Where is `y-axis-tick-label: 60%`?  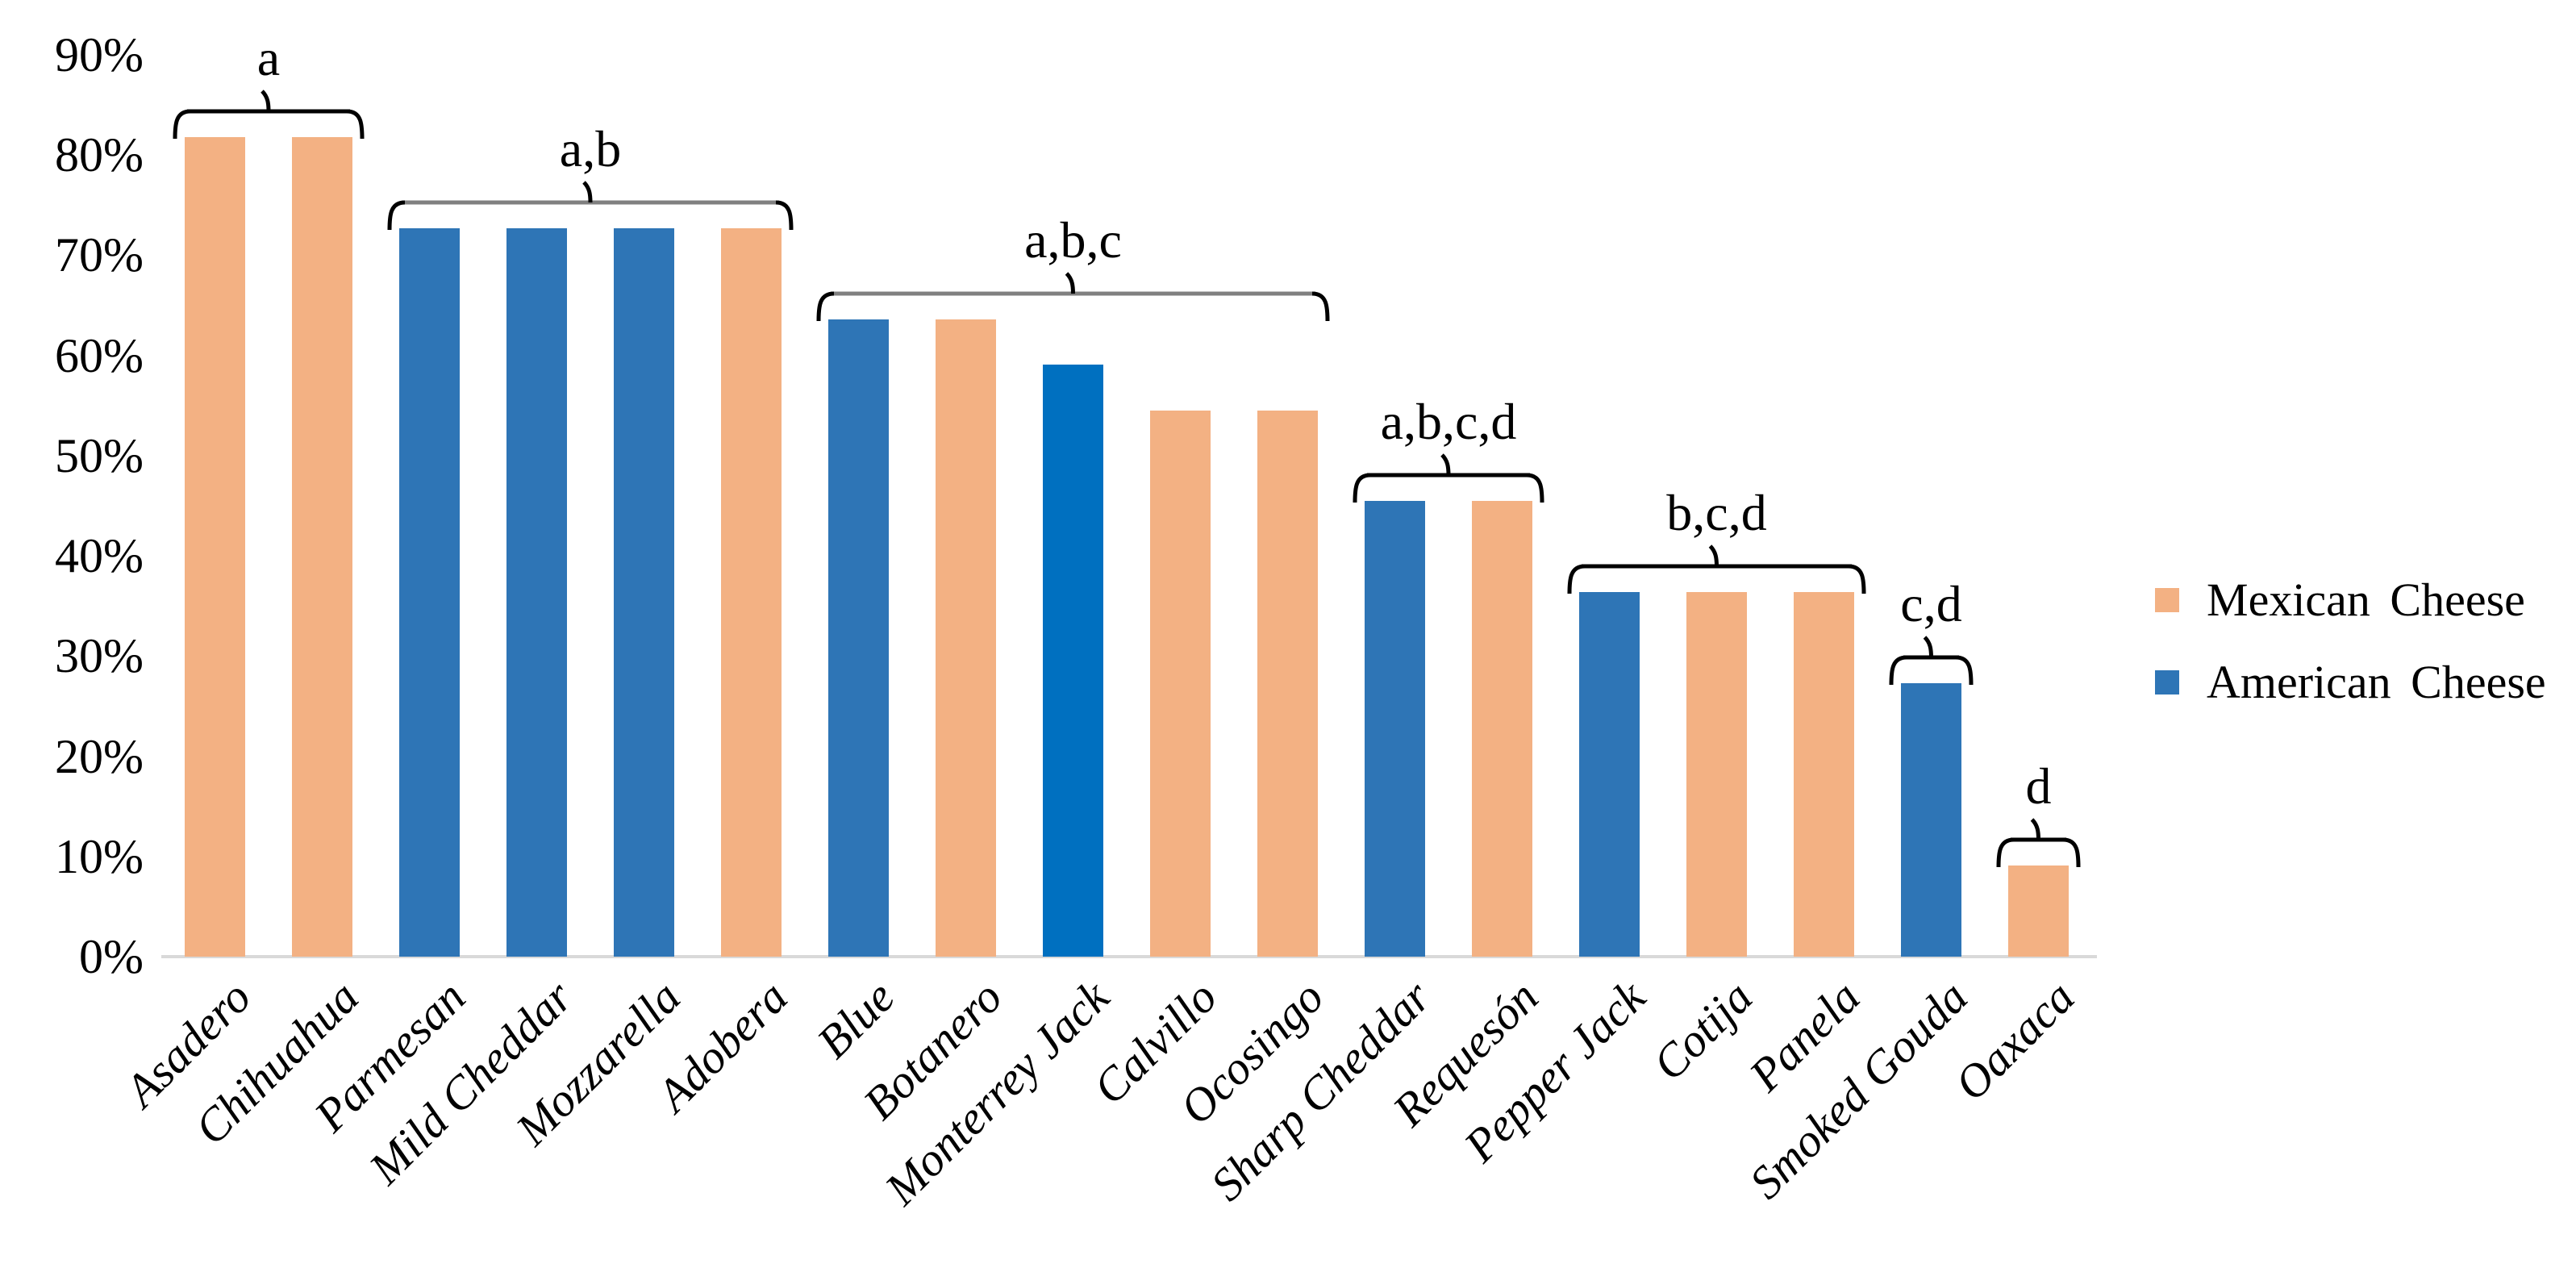 y-axis-tick-label: 60% is located at coordinates (99, 355).